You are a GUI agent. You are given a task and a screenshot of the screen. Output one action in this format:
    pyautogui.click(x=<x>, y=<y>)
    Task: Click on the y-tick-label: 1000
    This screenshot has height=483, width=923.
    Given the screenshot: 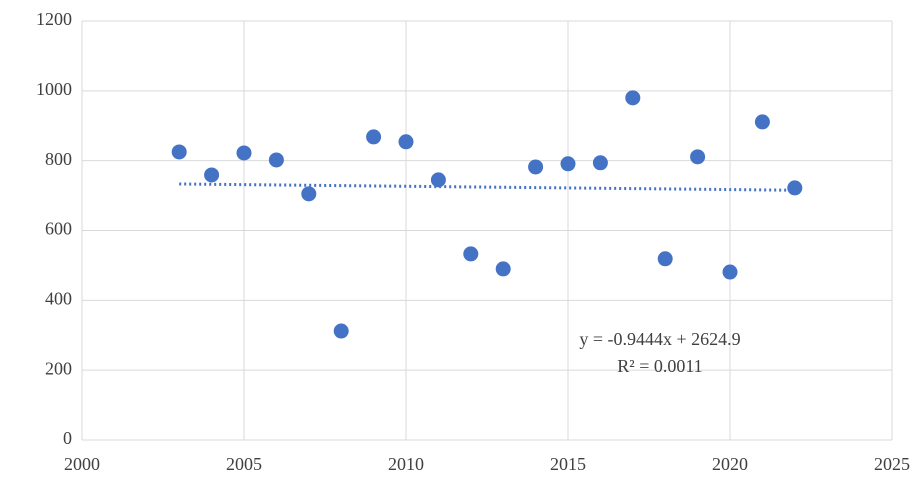 What is the action you would take?
    pyautogui.click(x=54, y=89)
    